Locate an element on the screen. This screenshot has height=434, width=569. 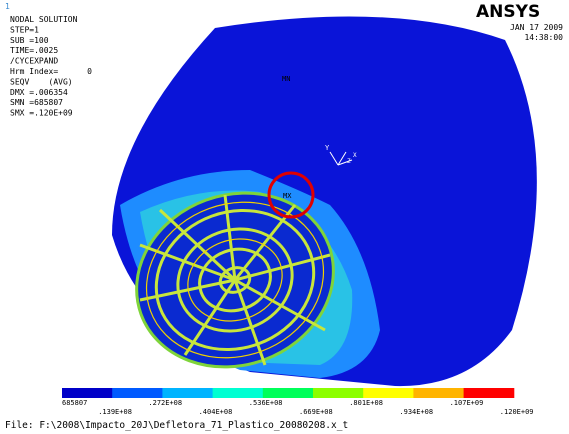
legend-label: .404E+08 is located at coordinates (216, 412).